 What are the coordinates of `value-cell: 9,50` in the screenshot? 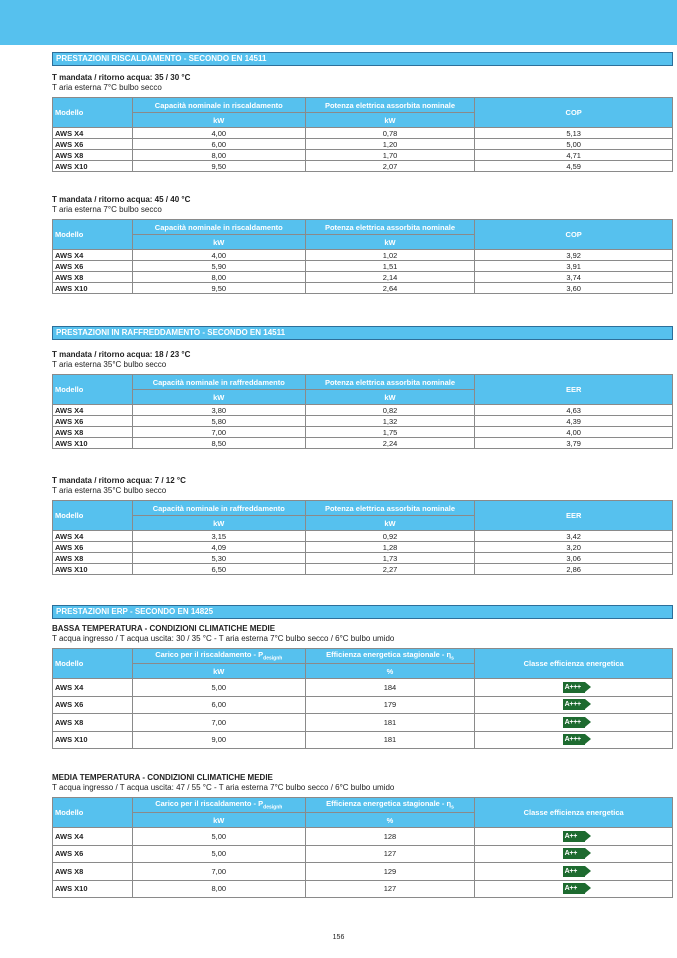 It's located at (218, 288).